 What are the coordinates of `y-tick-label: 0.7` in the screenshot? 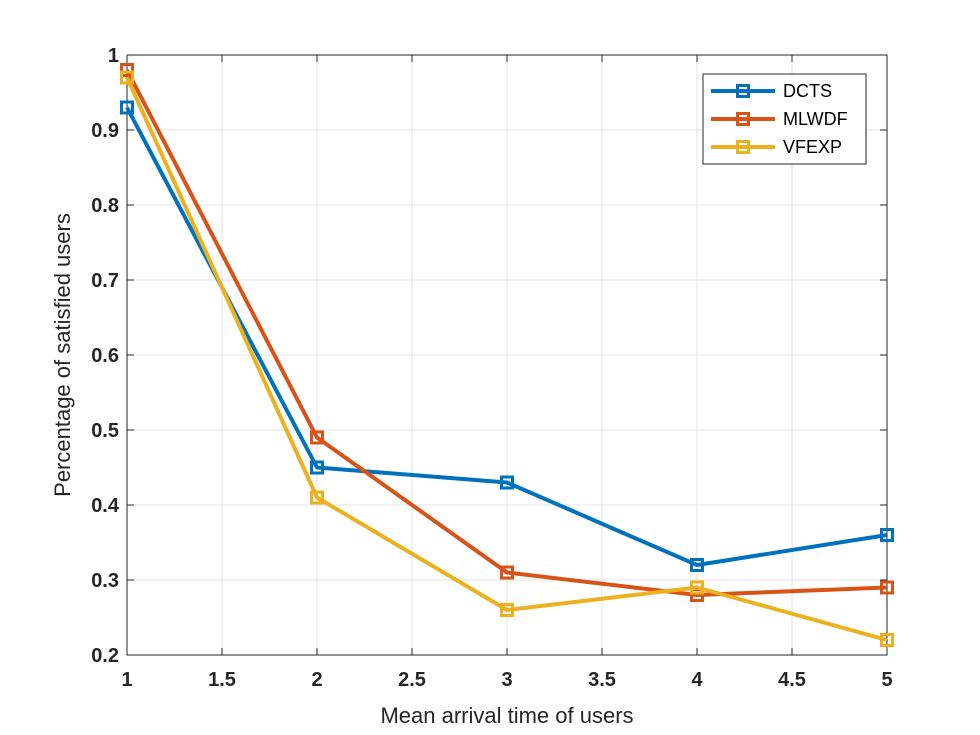 It's located at (105, 281).